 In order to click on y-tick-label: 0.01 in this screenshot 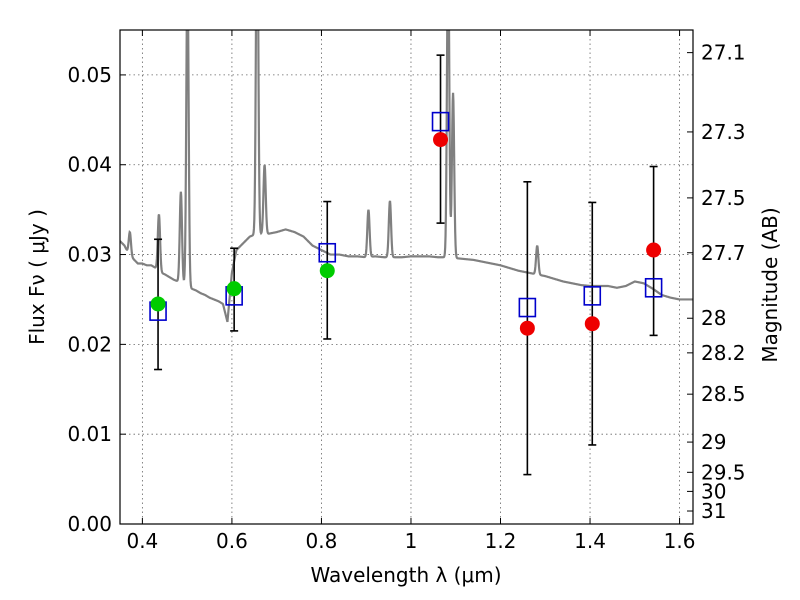, I will do `click(89, 434)`.